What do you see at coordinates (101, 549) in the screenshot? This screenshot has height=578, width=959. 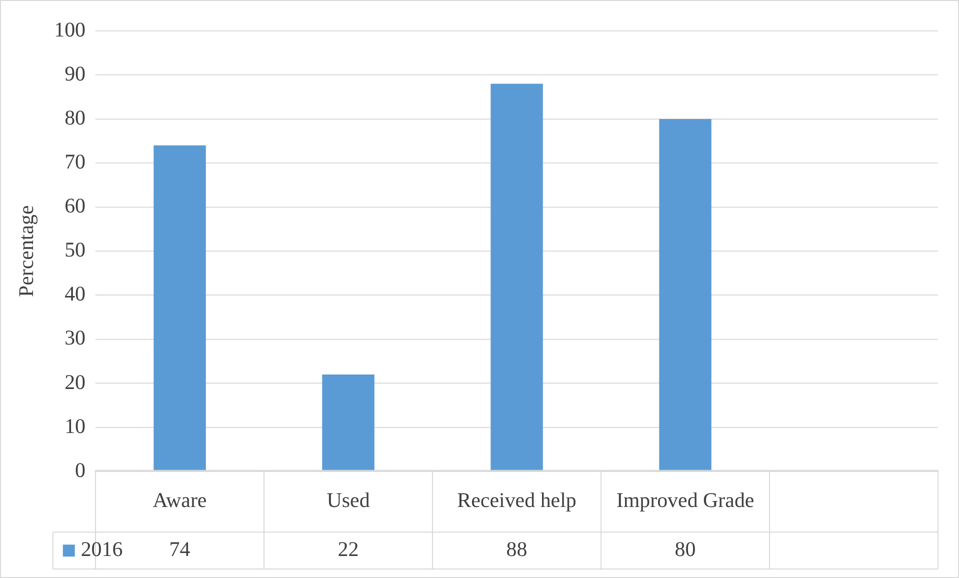 I see `legend-label: 2016` at bounding box center [101, 549].